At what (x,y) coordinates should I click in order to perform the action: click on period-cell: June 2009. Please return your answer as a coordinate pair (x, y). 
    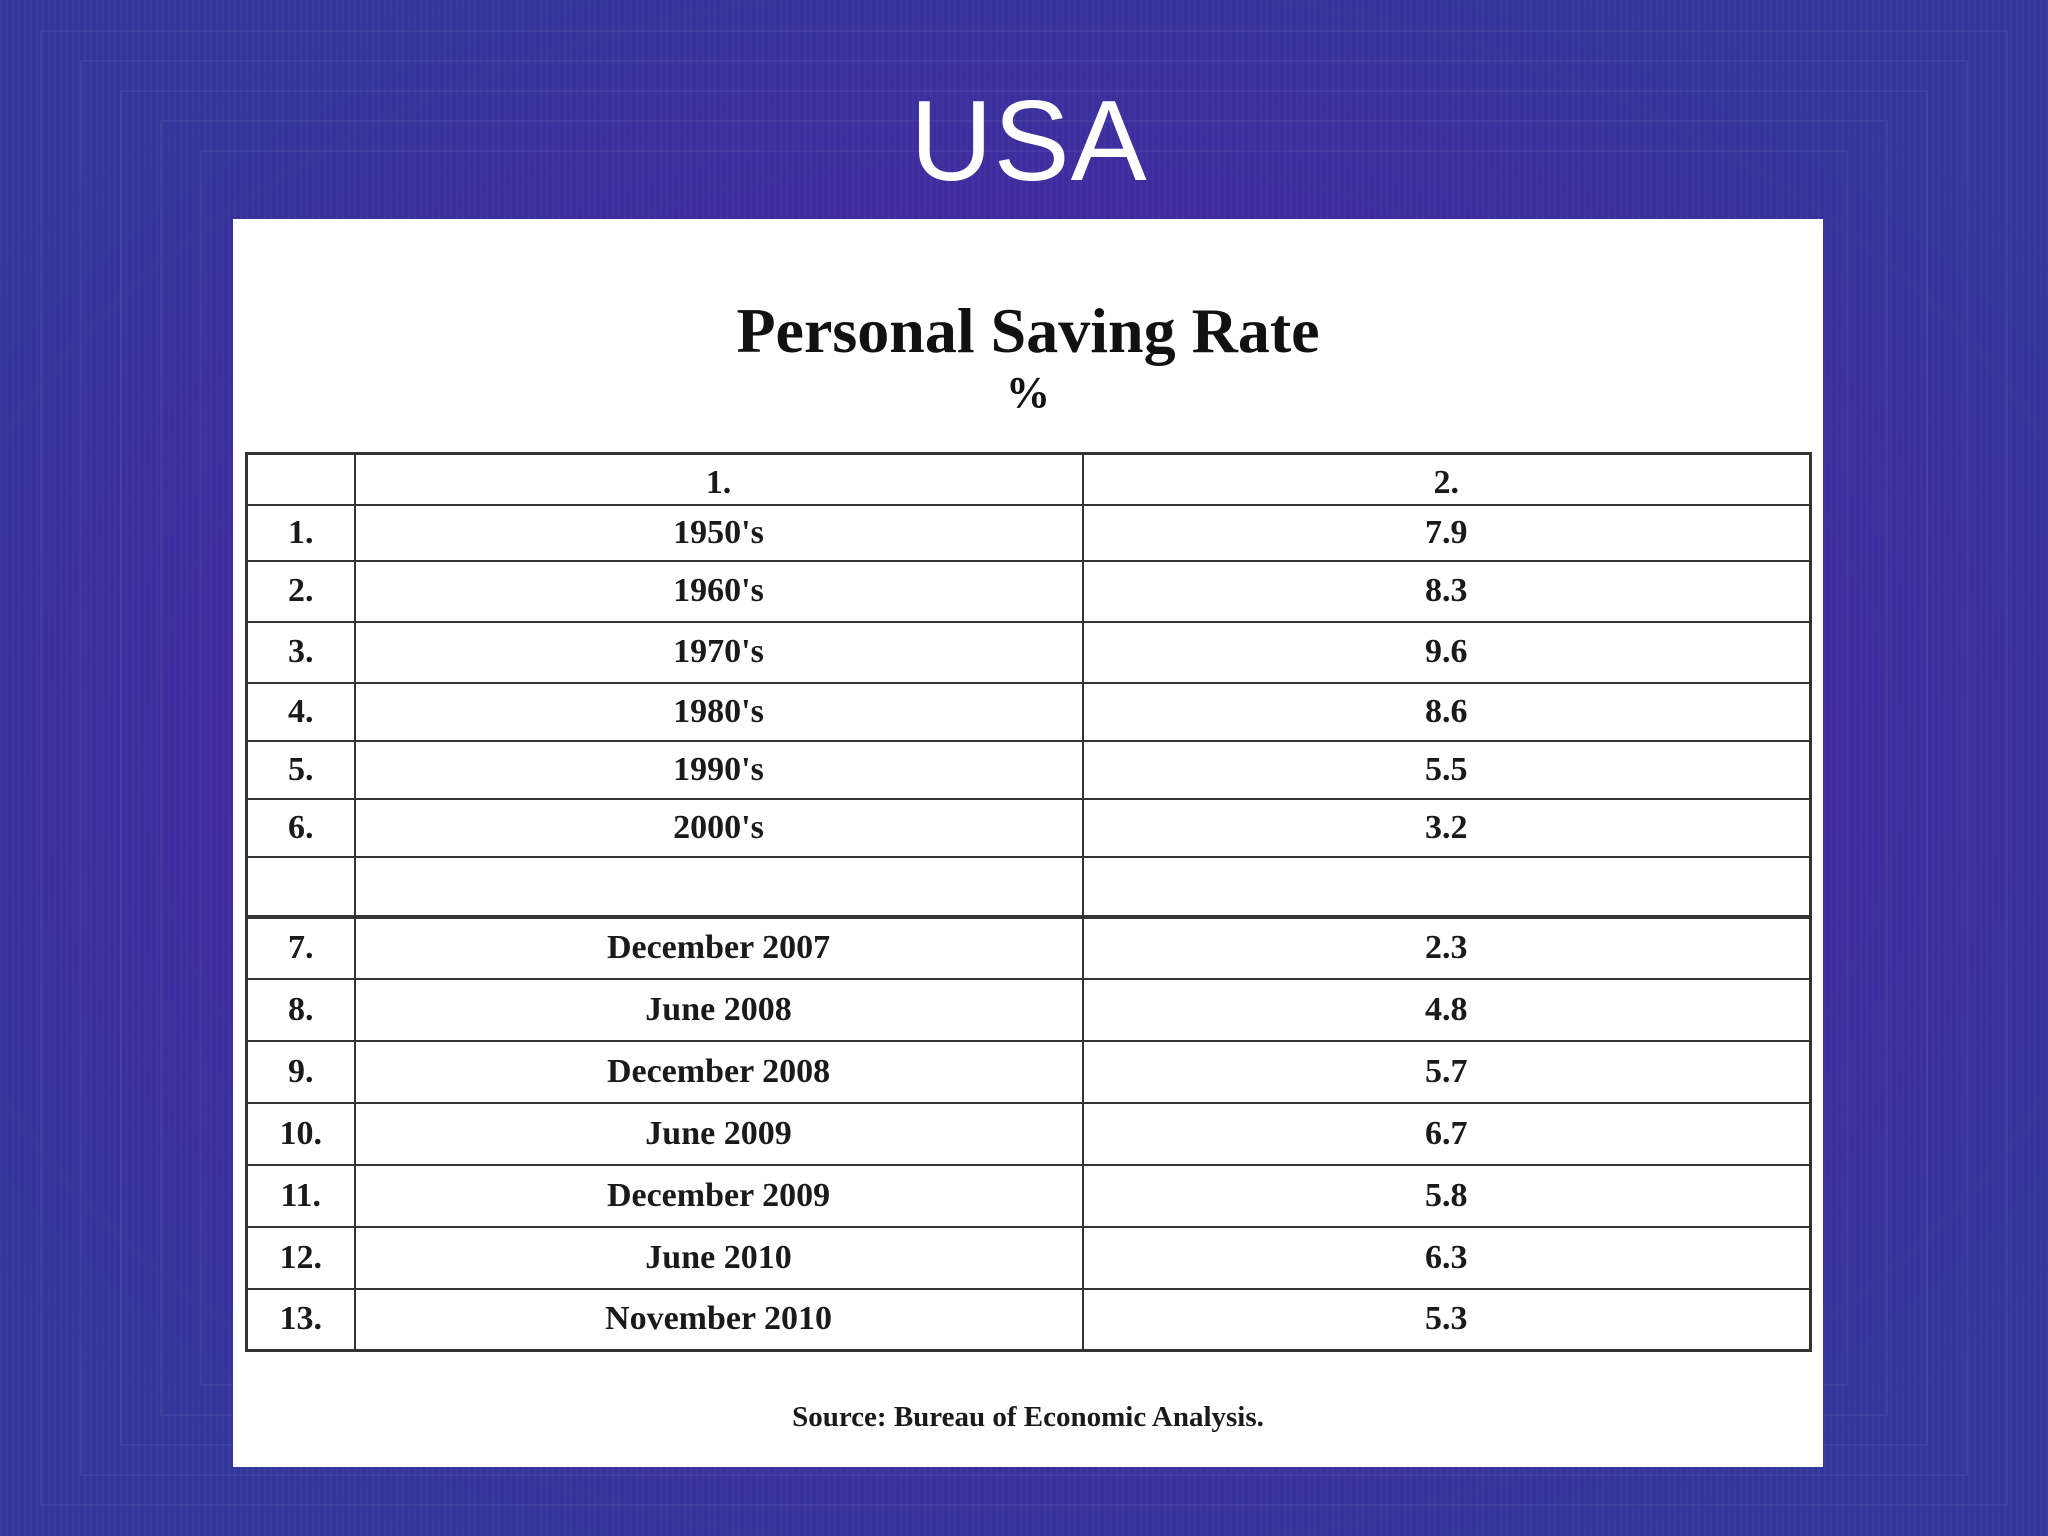
    Looking at the image, I should click on (718, 1133).